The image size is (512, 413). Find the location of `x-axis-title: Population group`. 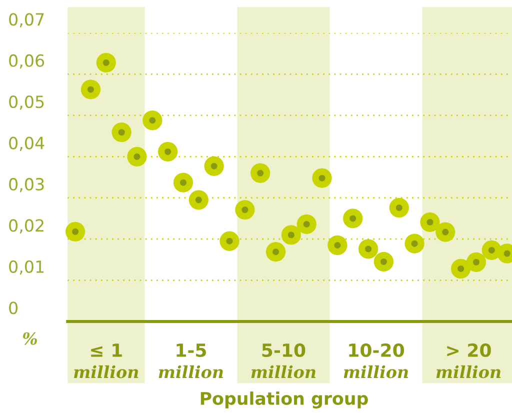

x-axis-title: Population group is located at coordinates (284, 400).